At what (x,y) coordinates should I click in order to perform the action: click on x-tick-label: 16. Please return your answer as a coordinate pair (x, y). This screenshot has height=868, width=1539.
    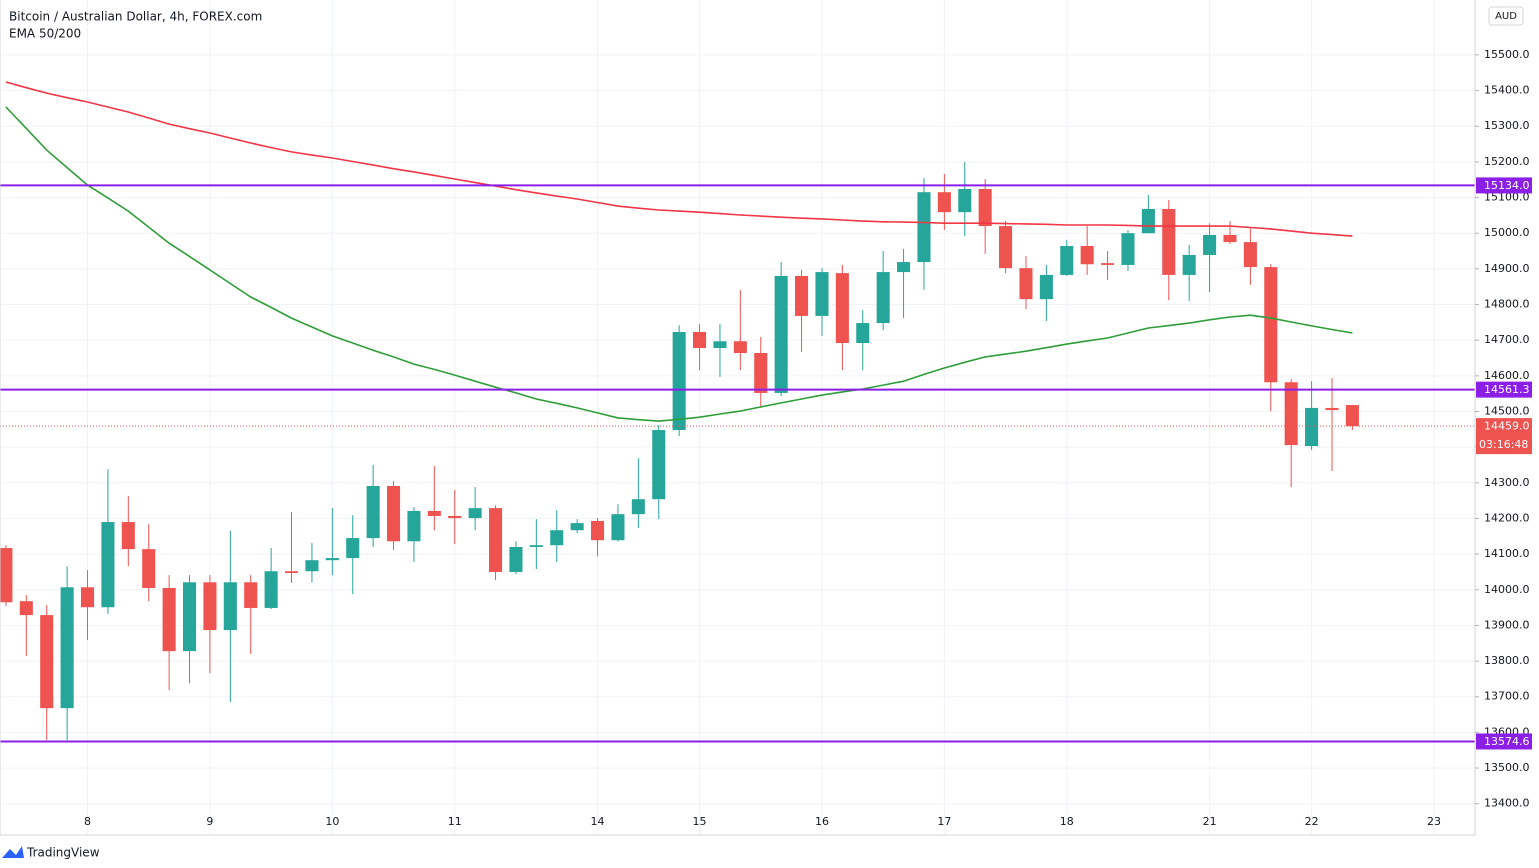
    Looking at the image, I should click on (822, 821).